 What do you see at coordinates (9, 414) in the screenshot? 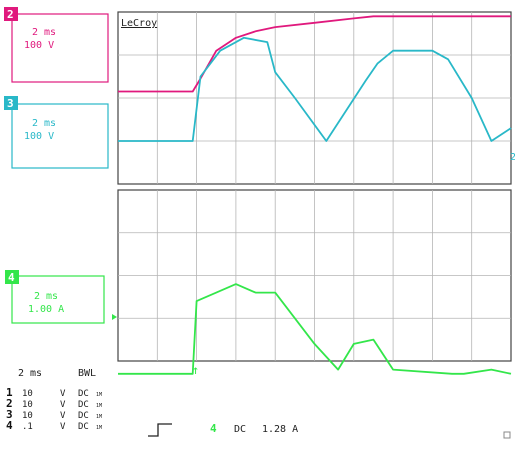
I see `status-row-number: 3` at bounding box center [9, 414].